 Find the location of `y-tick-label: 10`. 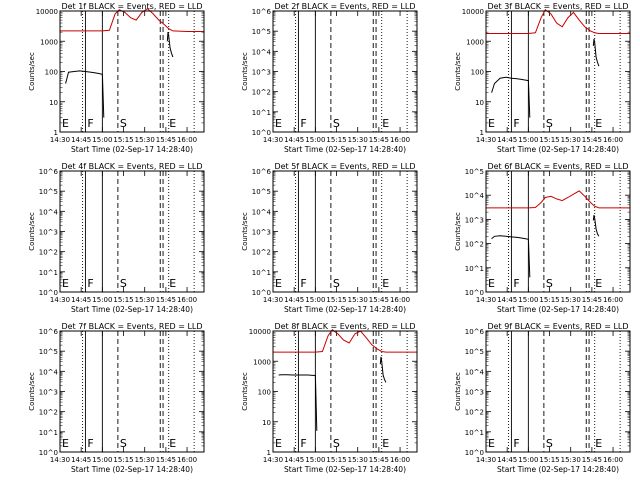

y-tick-label: 10 is located at coordinates (53, 103).